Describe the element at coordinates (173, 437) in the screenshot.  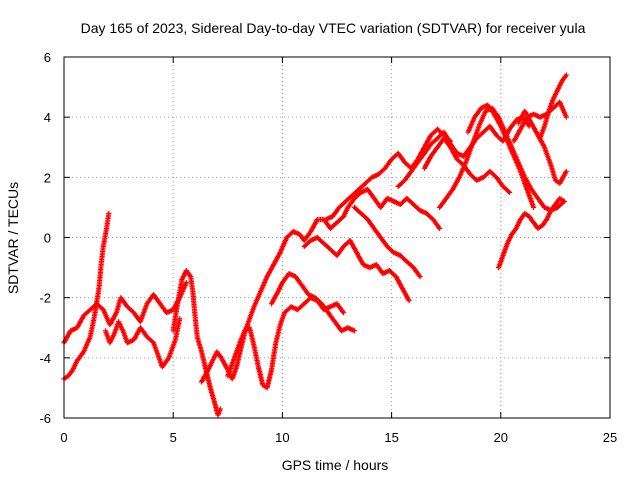
I see `x-tick-label: 5` at that location.